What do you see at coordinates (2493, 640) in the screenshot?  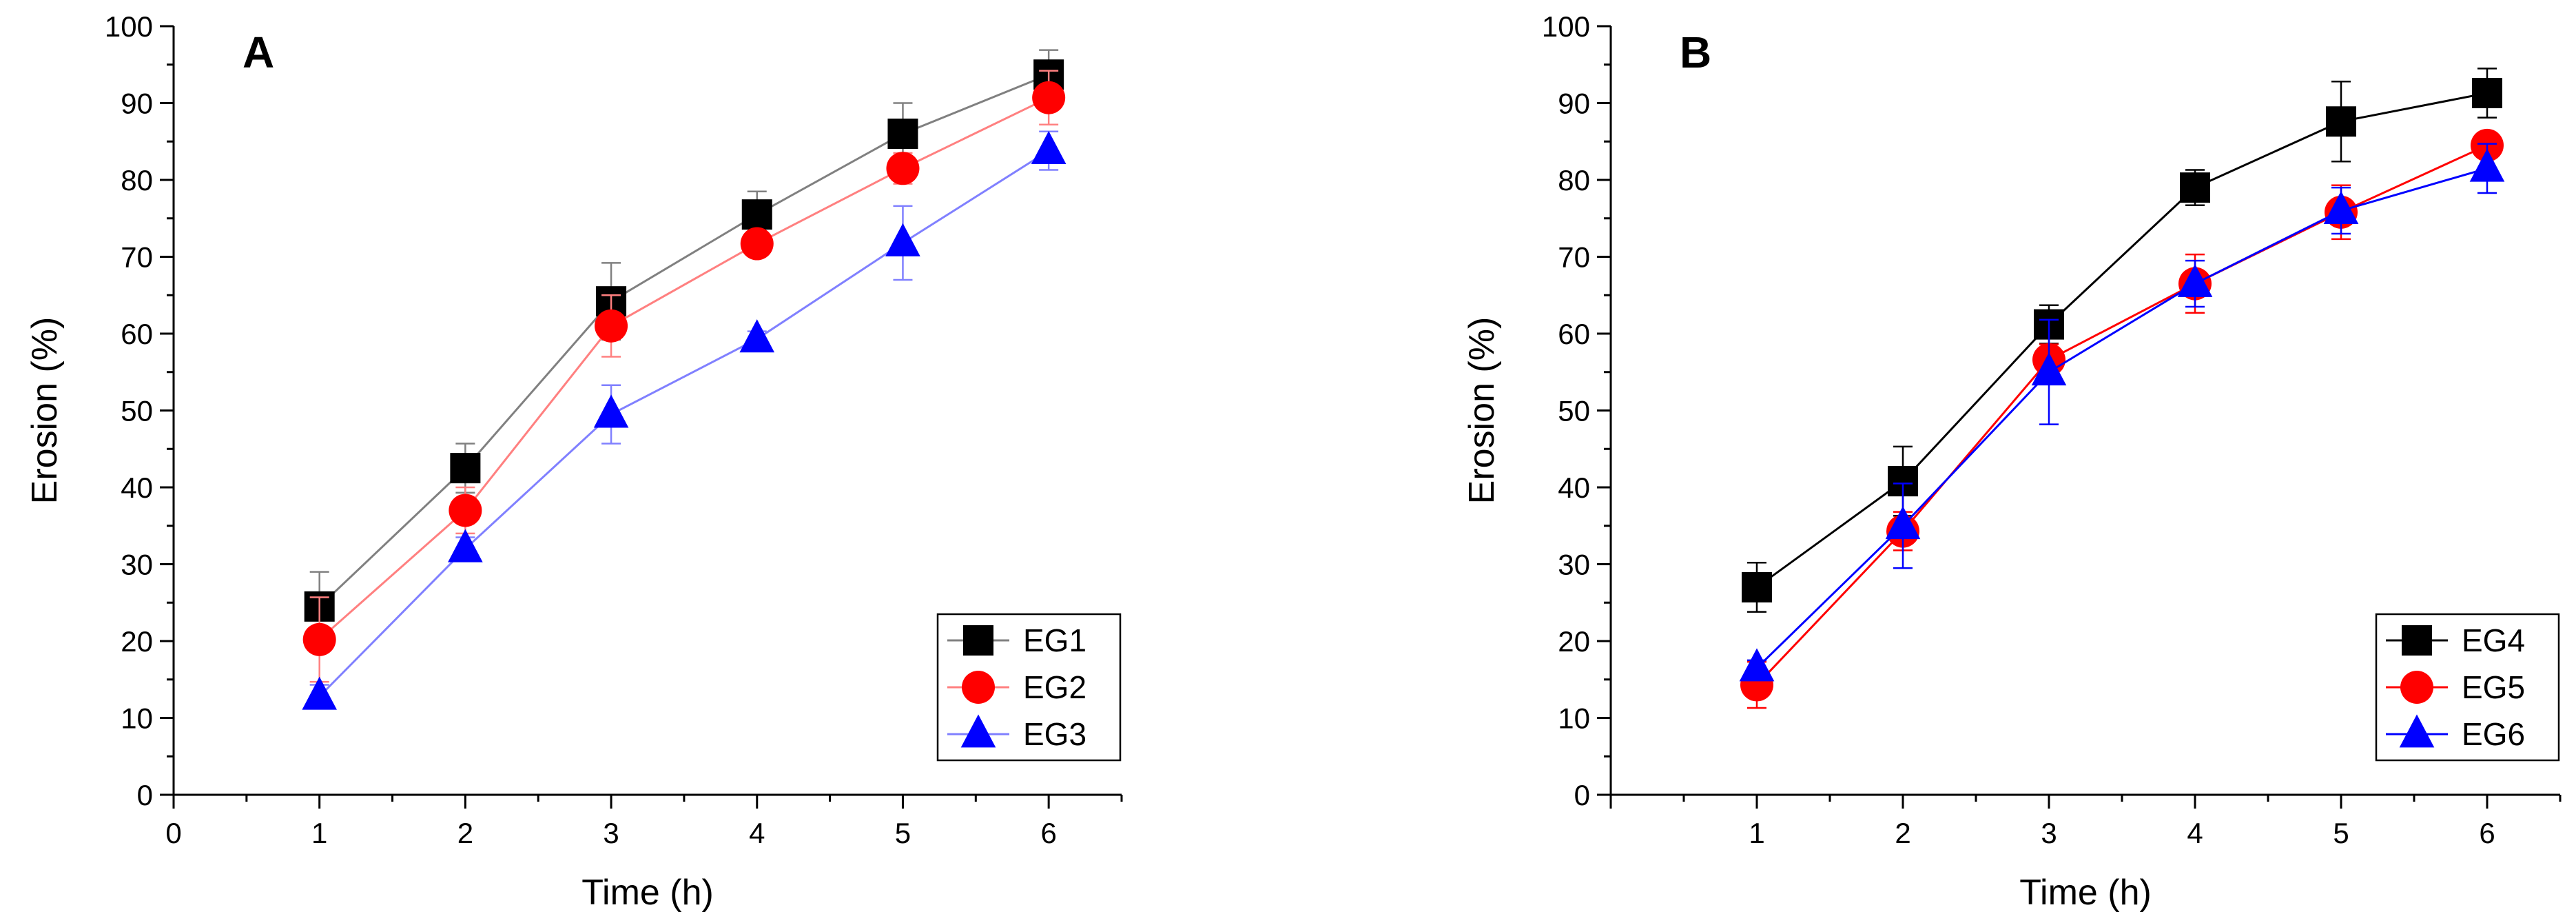 I see `legend-label: EG4` at bounding box center [2493, 640].